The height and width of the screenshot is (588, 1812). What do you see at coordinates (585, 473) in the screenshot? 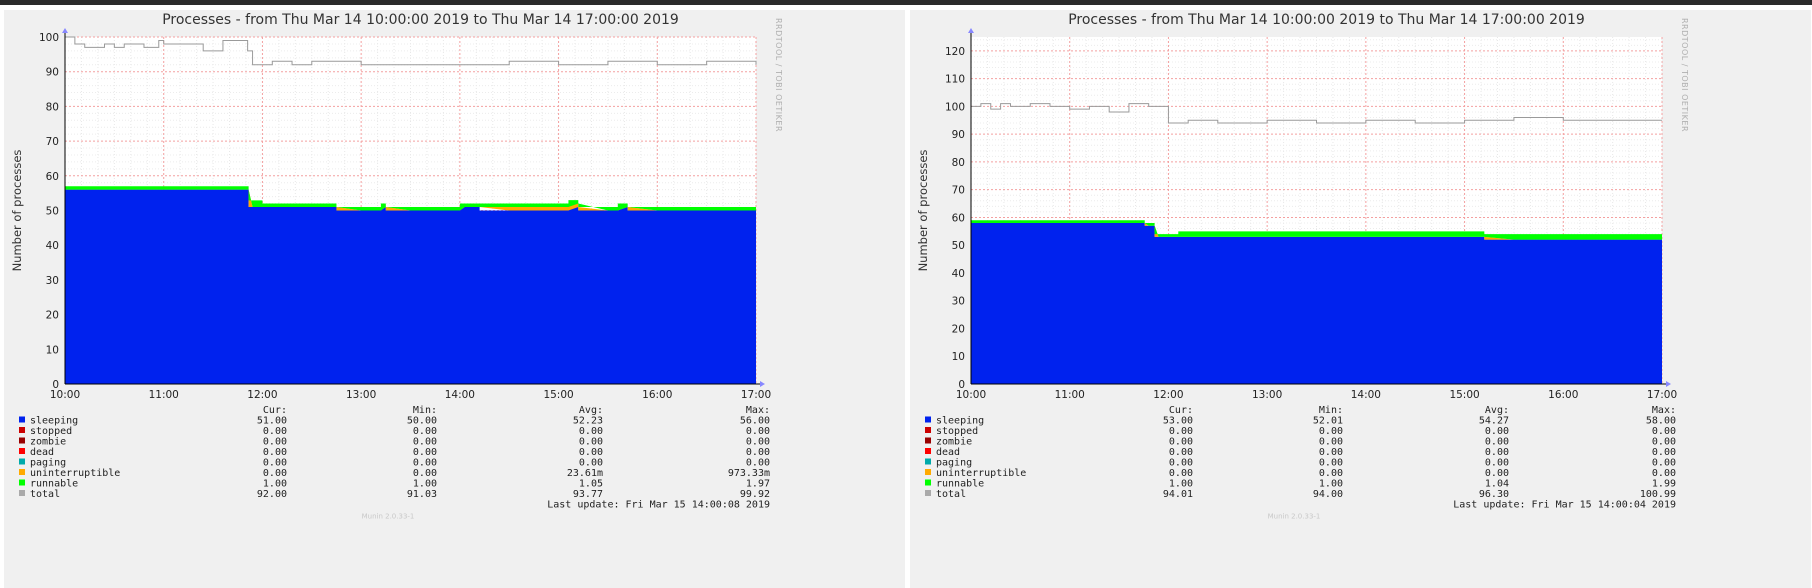
I see `legend-avg-value: 23.61m` at bounding box center [585, 473].